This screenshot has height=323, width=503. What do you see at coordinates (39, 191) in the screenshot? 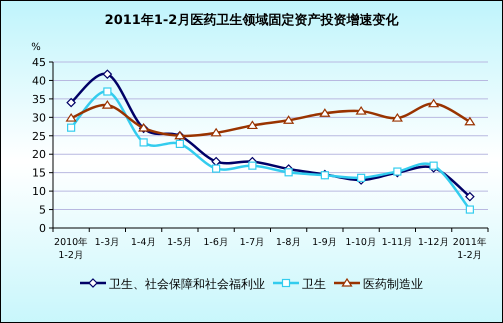
I see `y-tick-label: 10` at bounding box center [39, 191].